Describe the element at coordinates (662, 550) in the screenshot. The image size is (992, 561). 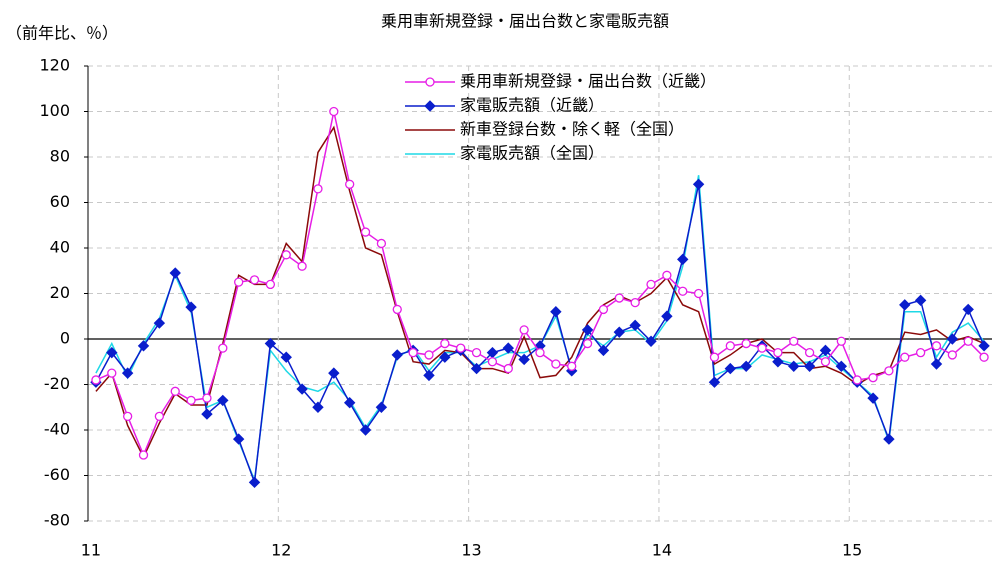
I see `x-tick-label: 14` at that location.